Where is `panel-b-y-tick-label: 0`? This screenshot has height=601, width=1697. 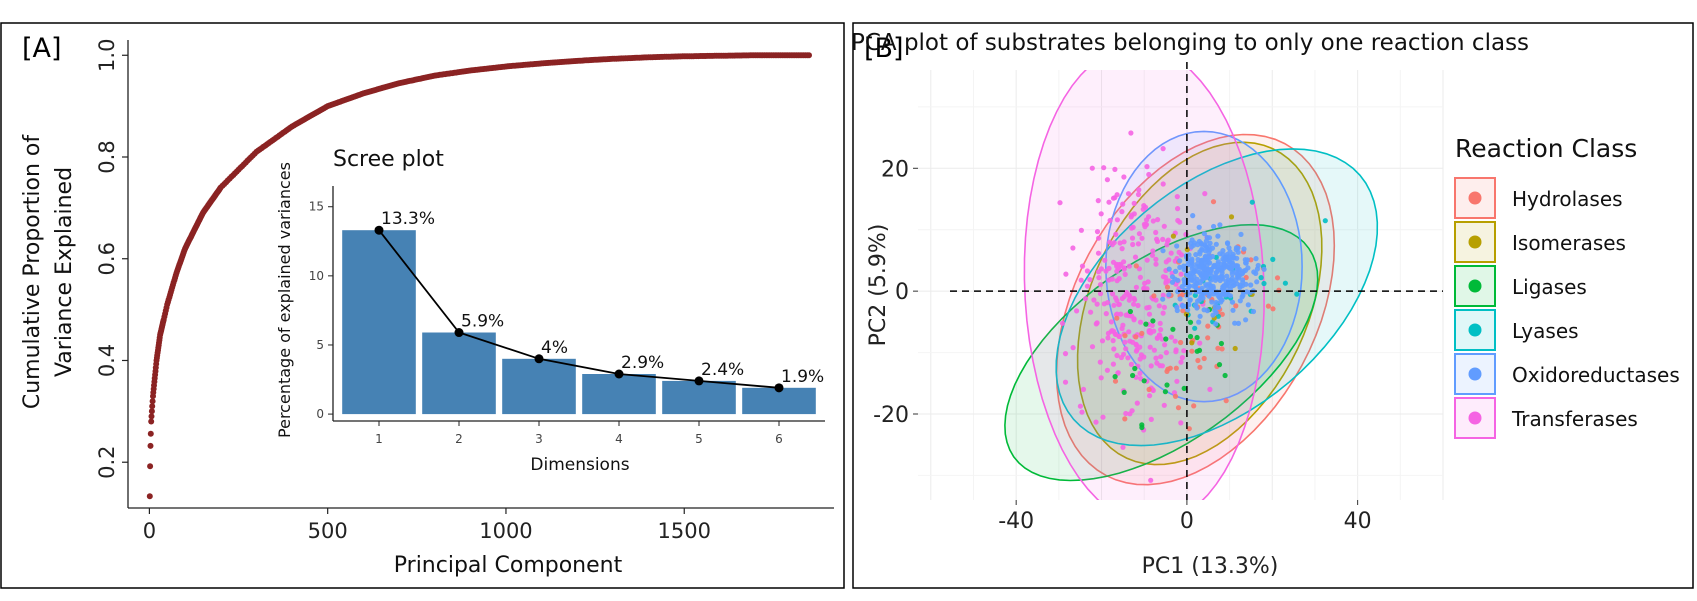
panel-b-y-tick-label: 0 is located at coordinates (902, 292).